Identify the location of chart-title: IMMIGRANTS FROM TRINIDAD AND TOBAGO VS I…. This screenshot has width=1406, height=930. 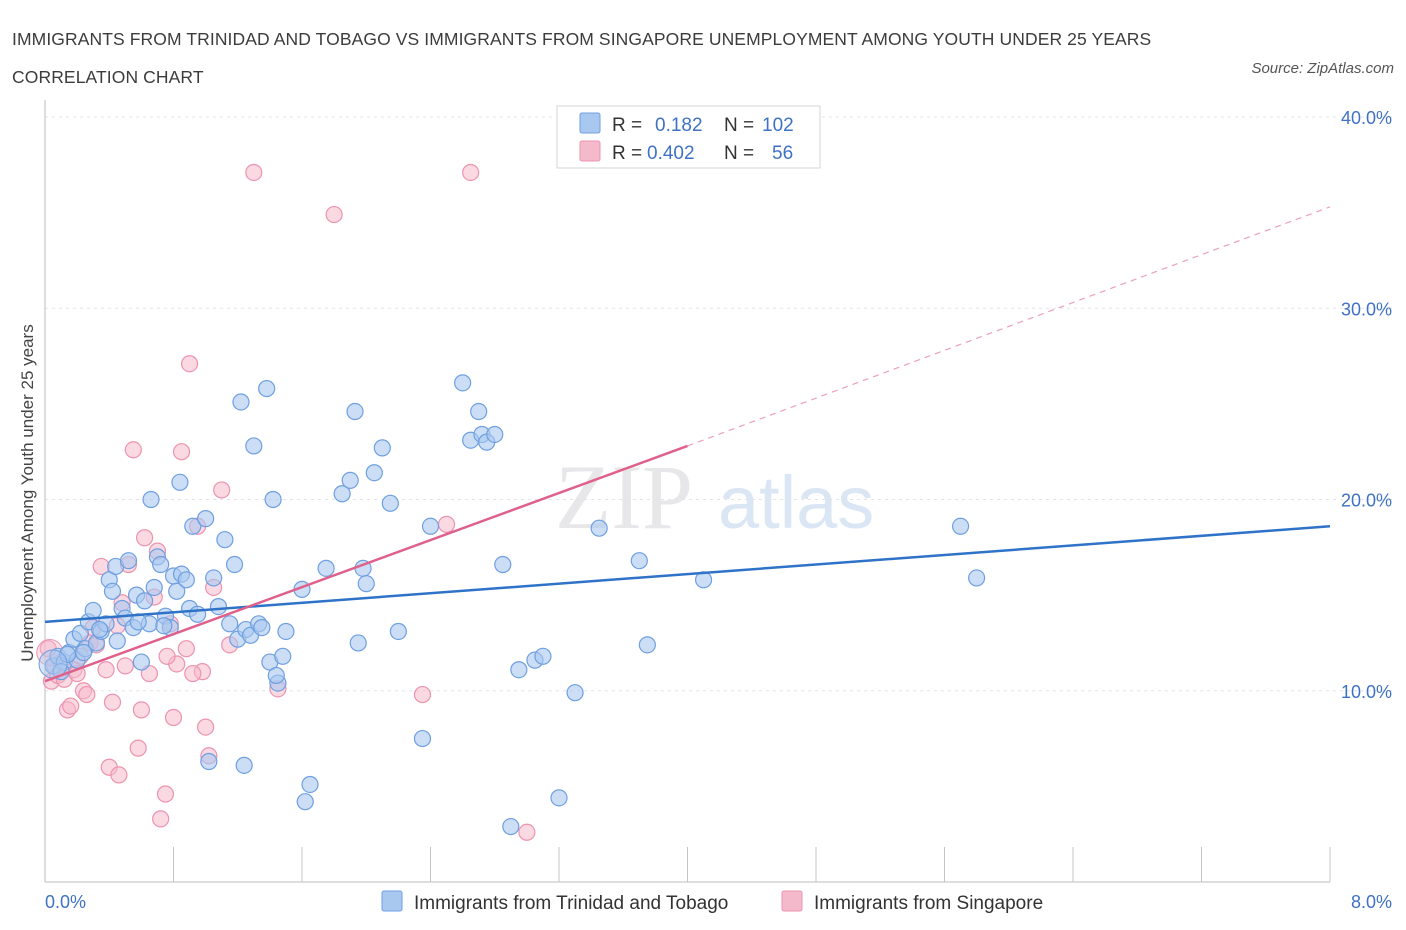
(582, 58).